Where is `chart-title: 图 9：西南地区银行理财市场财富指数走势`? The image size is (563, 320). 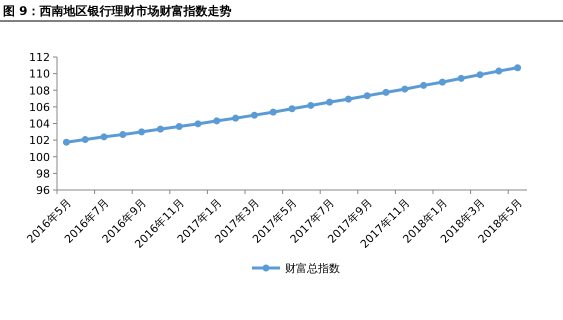 chart-title: 图 9：西南地区银行理财市场财富指数走势 is located at coordinates (117, 11).